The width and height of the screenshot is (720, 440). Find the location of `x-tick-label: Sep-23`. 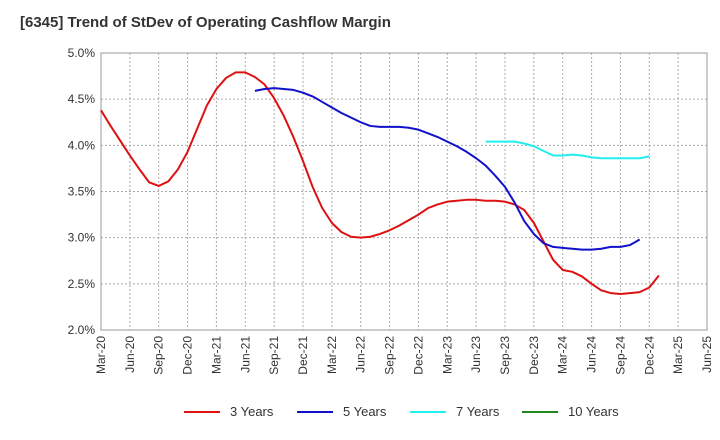

x-tick-label: Sep-23 is located at coordinates (505, 355).